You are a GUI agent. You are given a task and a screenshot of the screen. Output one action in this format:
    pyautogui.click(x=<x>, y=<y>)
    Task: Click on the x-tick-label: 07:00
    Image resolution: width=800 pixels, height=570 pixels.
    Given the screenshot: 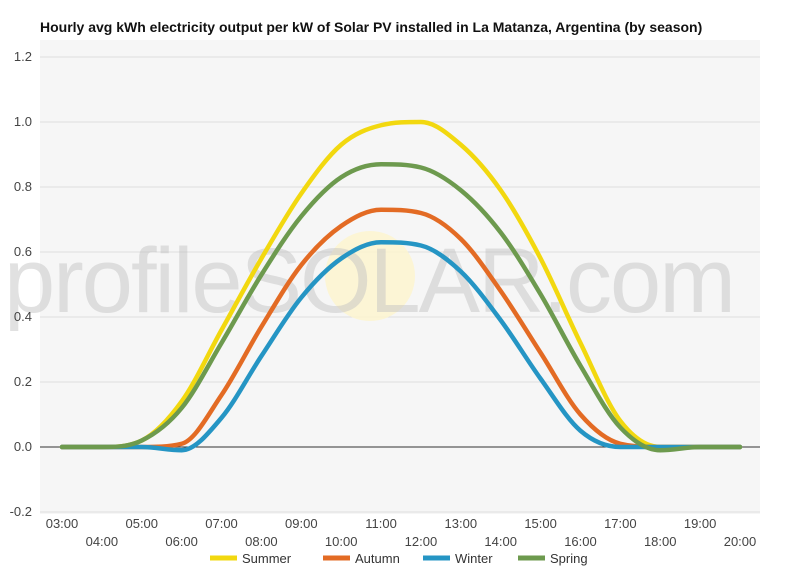 What is the action you would take?
    pyautogui.click(x=221, y=523)
    